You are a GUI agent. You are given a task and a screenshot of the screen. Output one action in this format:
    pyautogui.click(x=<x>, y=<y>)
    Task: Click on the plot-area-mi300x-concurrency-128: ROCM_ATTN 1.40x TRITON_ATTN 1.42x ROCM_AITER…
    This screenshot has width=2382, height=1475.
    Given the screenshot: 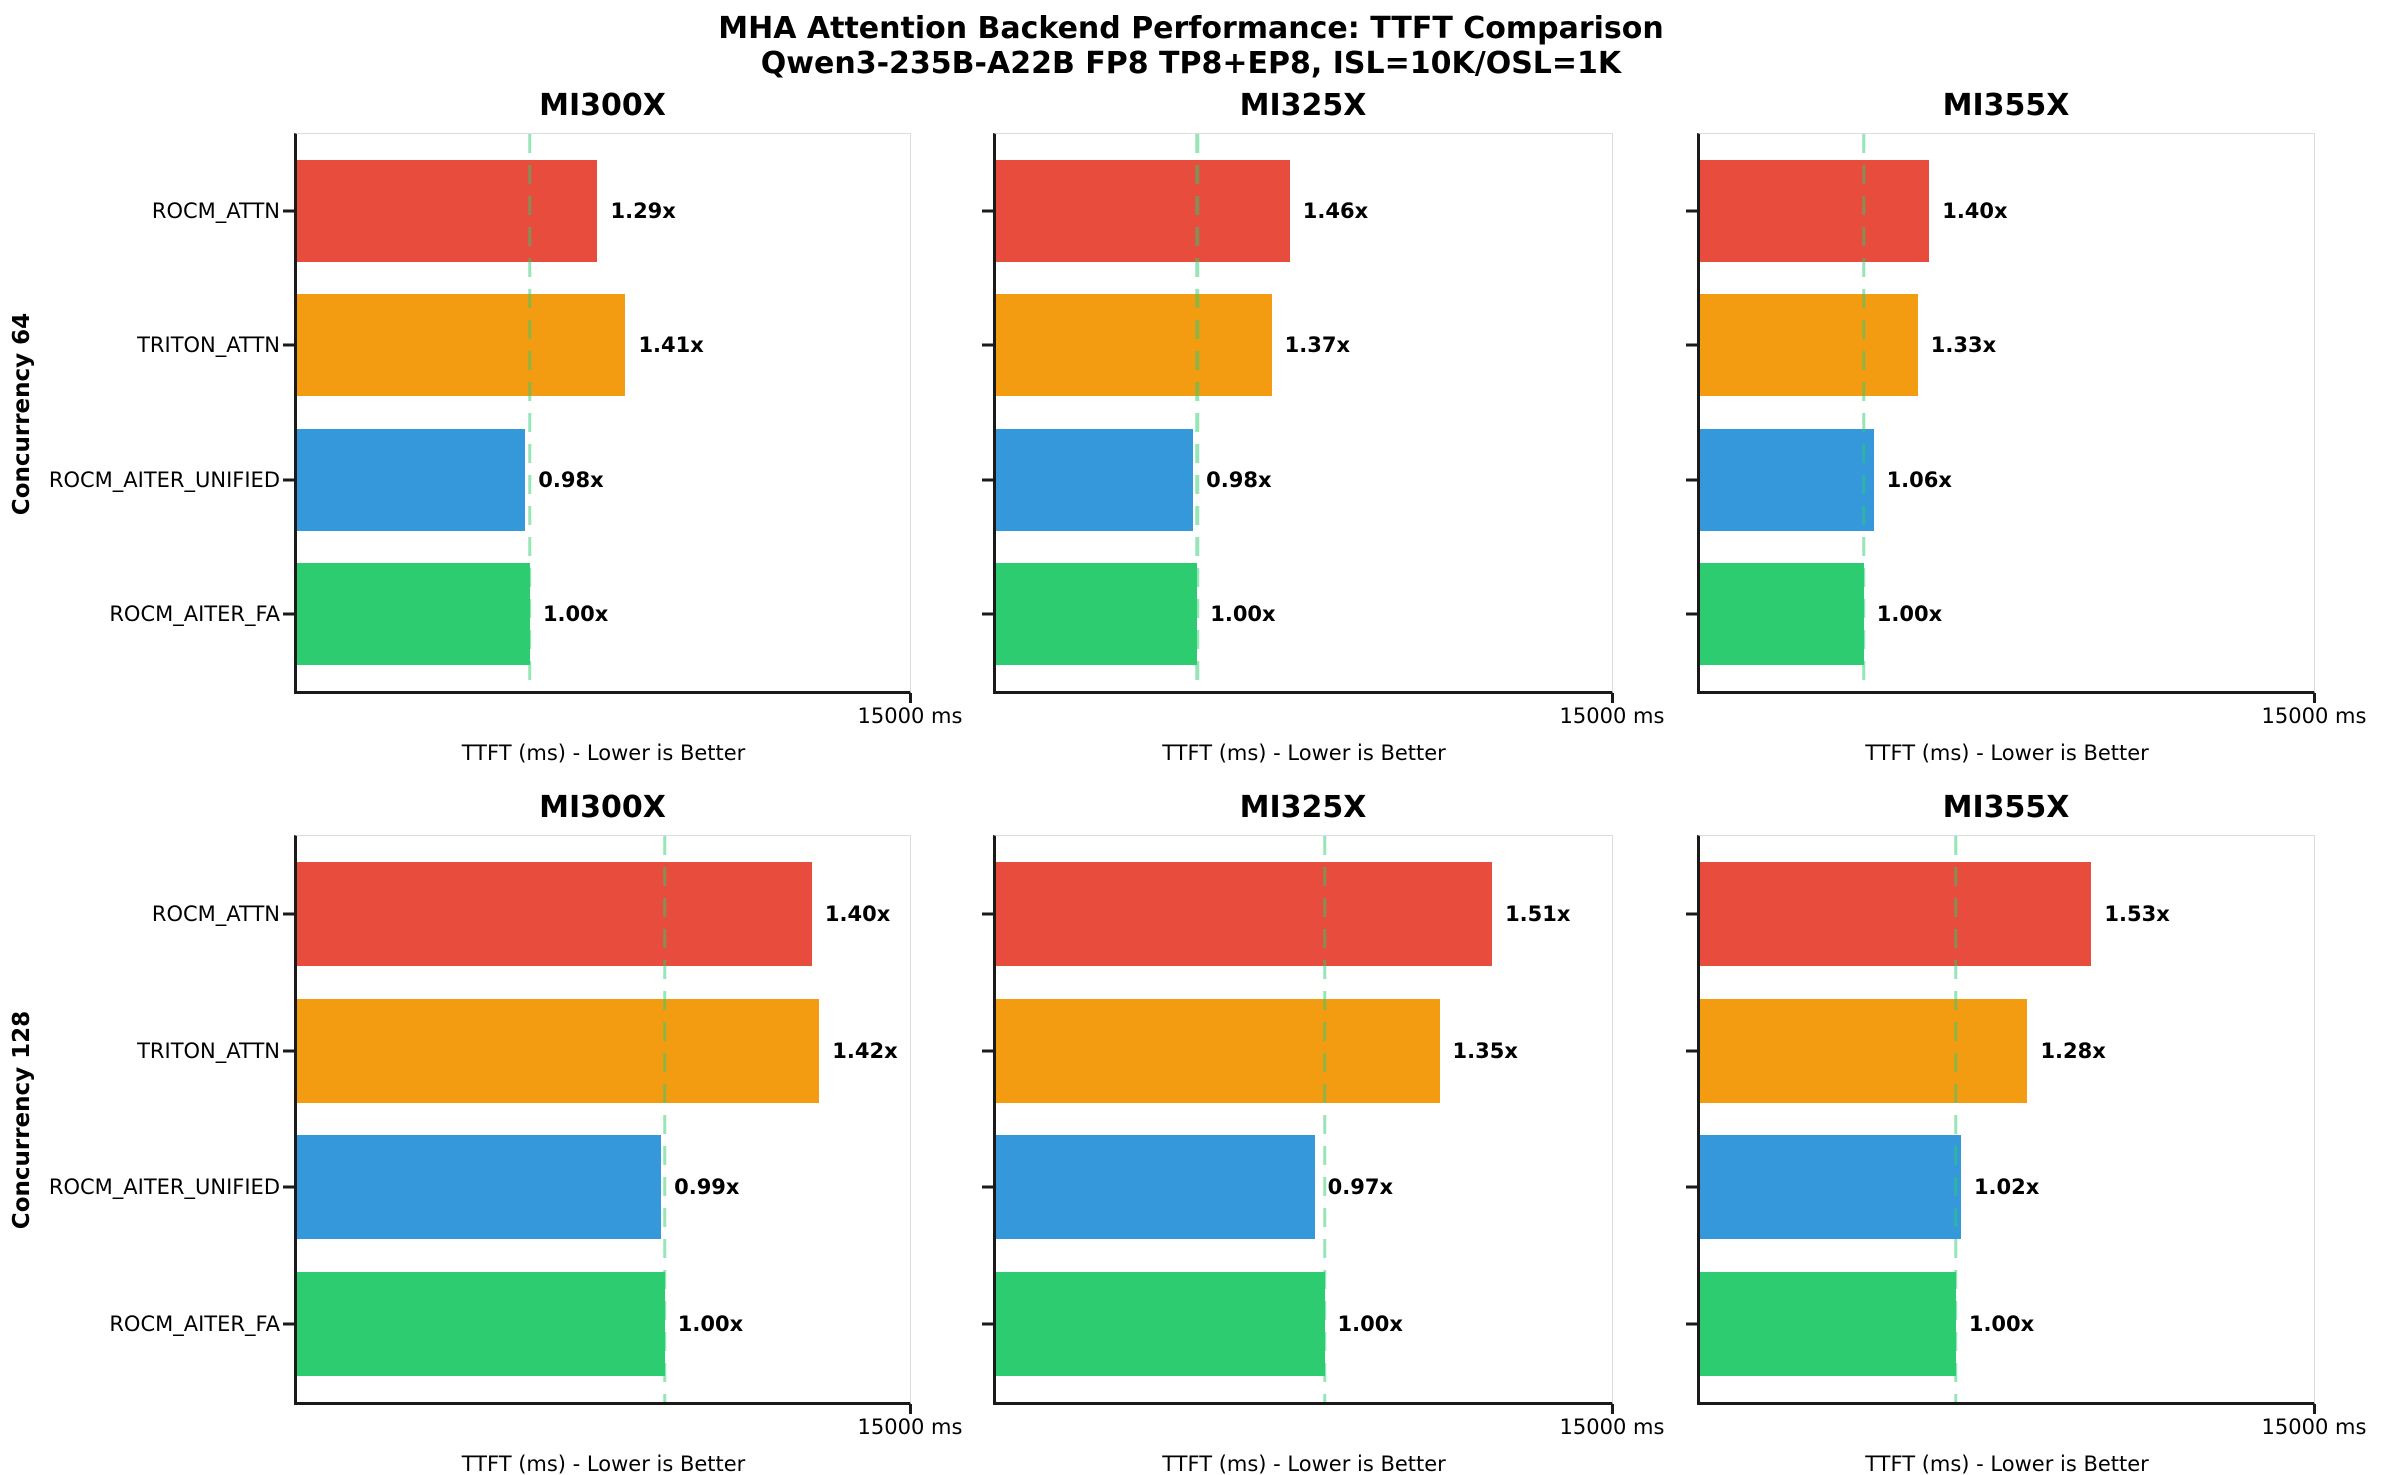 What is the action you would take?
    pyautogui.click(x=479, y=1119)
    